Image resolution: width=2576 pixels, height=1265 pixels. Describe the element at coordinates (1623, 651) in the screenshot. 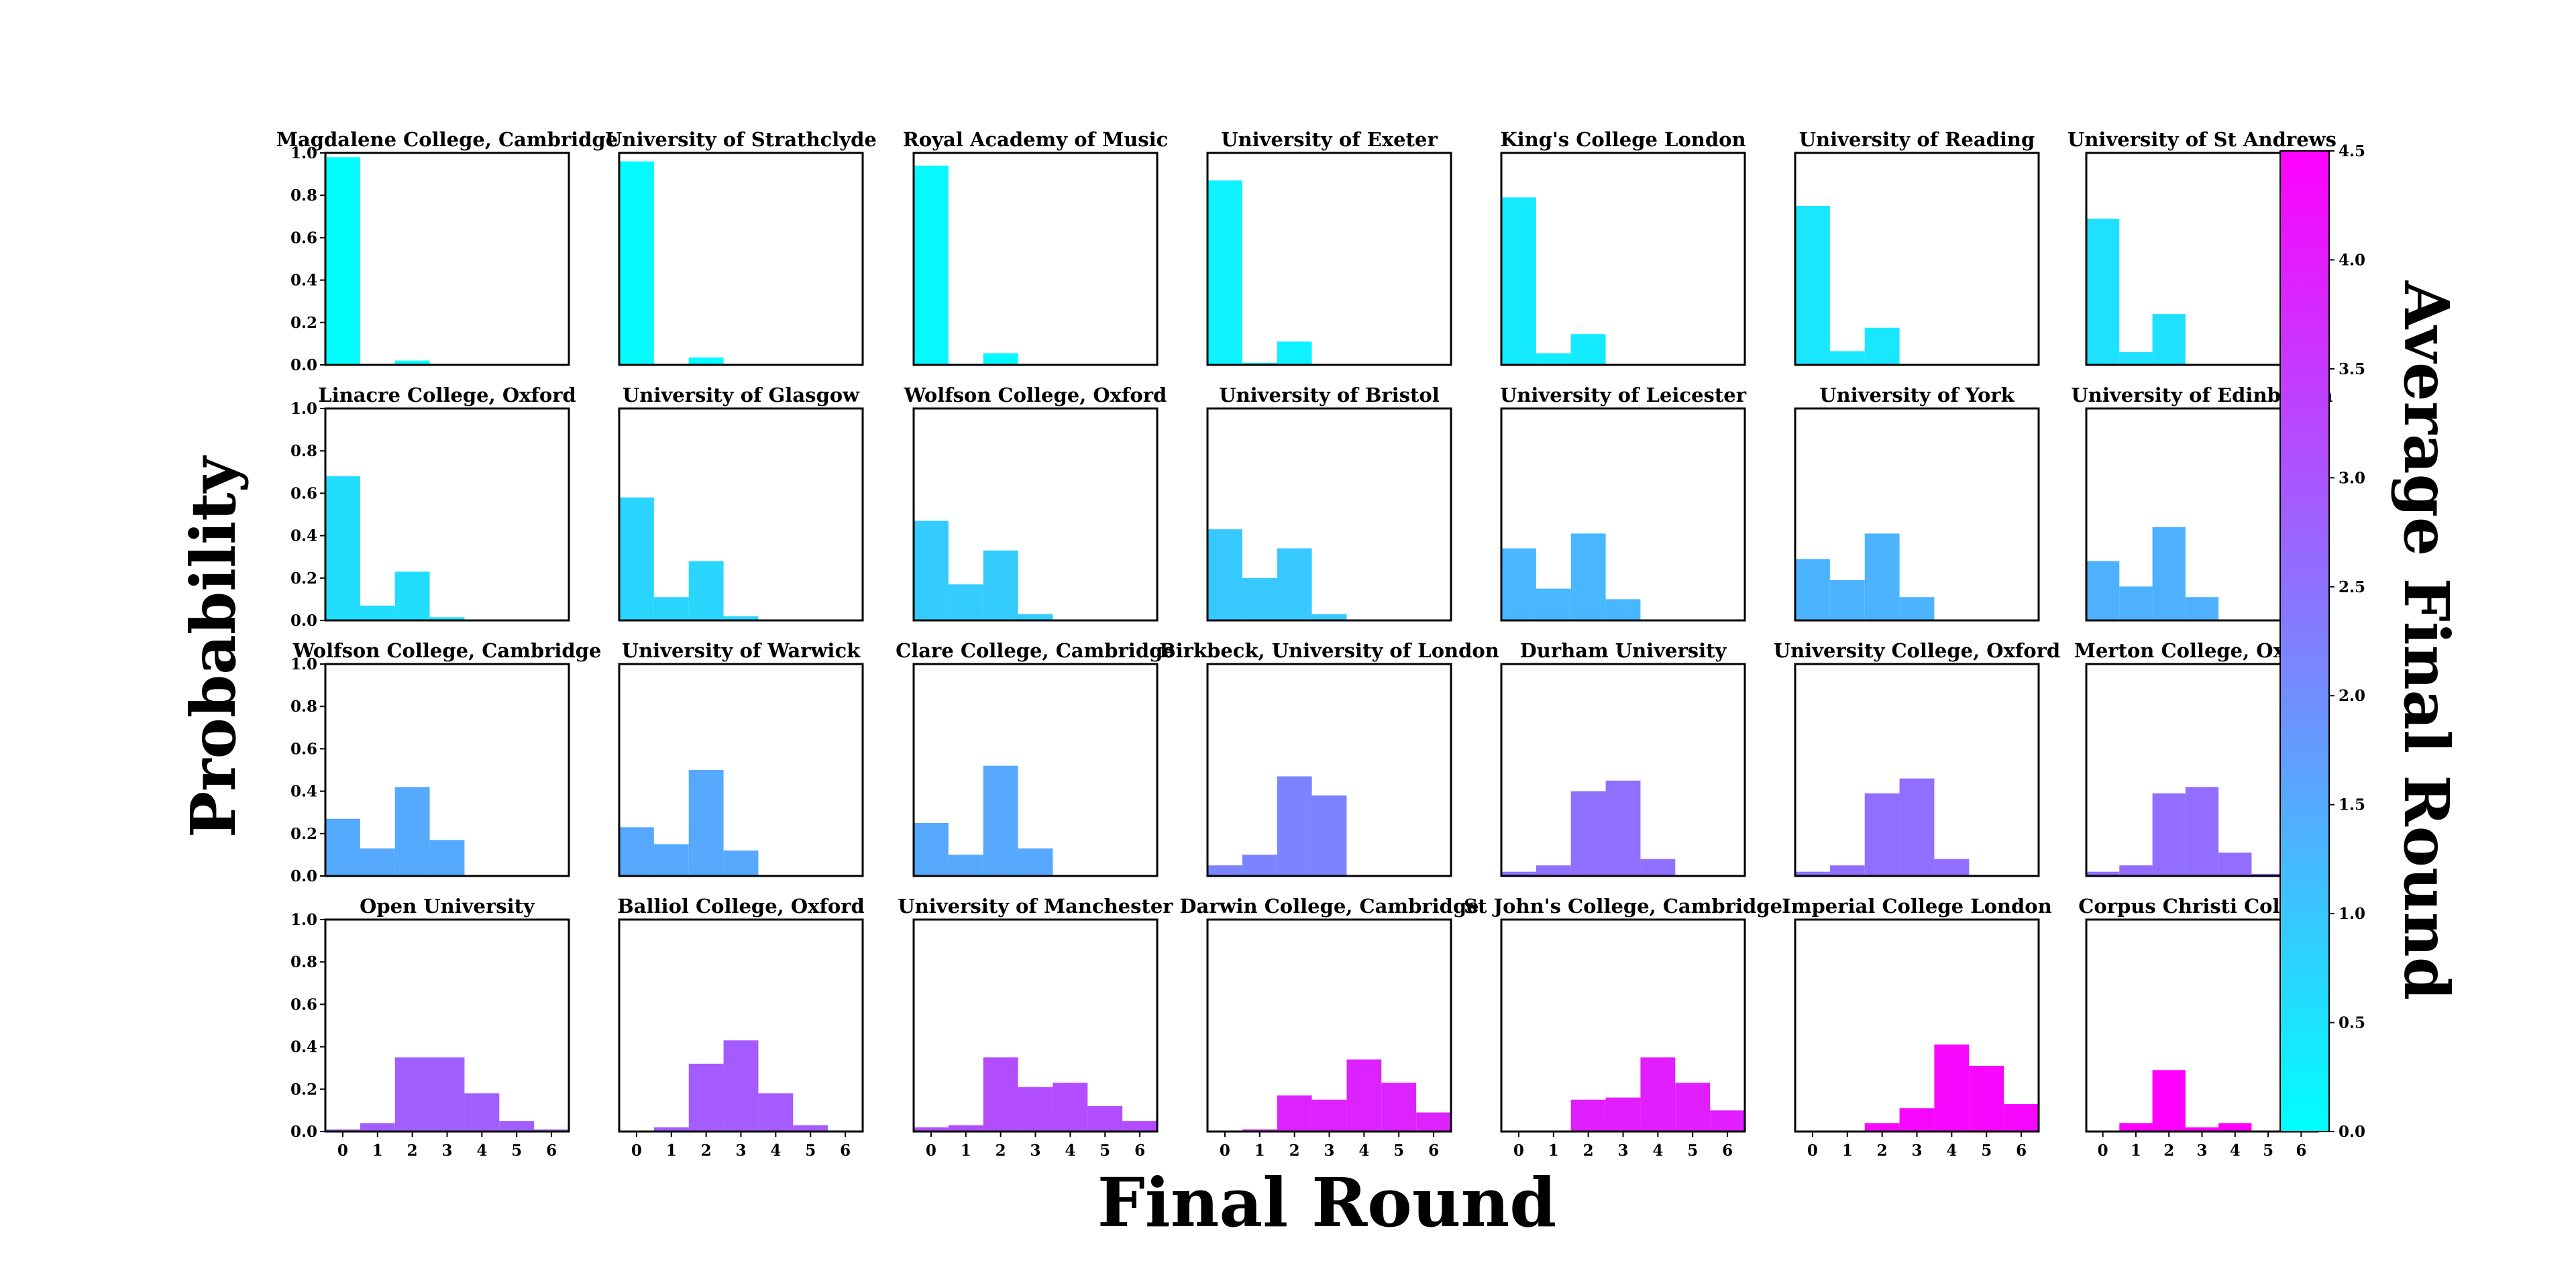

I see `panel-title: Durham University` at that location.